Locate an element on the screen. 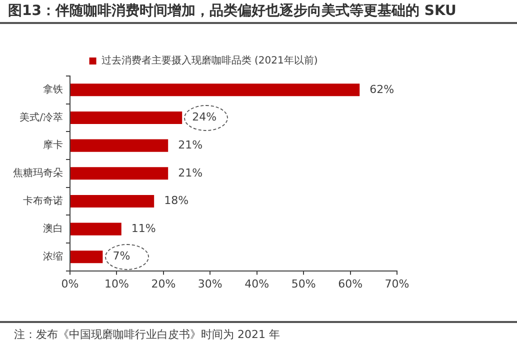 Image resolution: width=517 pixels, height=346 pixels. legend-label: 过去消费者主要摄入现磨咖啡品类 (2021年以前) is located at coordinates (209, 60).